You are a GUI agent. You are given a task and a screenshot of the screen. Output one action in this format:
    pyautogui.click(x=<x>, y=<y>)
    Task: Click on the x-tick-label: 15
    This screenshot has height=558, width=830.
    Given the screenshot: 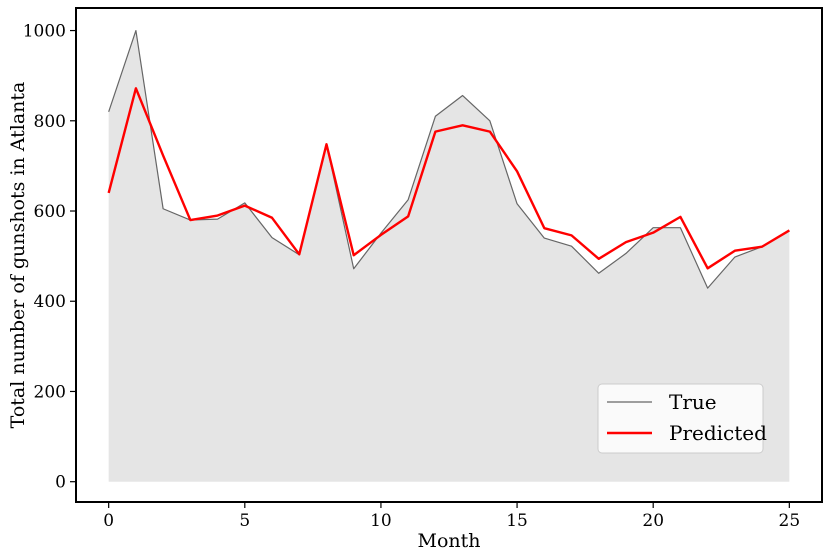 What is the action you would take?
    pyautogui.click(x=517, y=521)
    